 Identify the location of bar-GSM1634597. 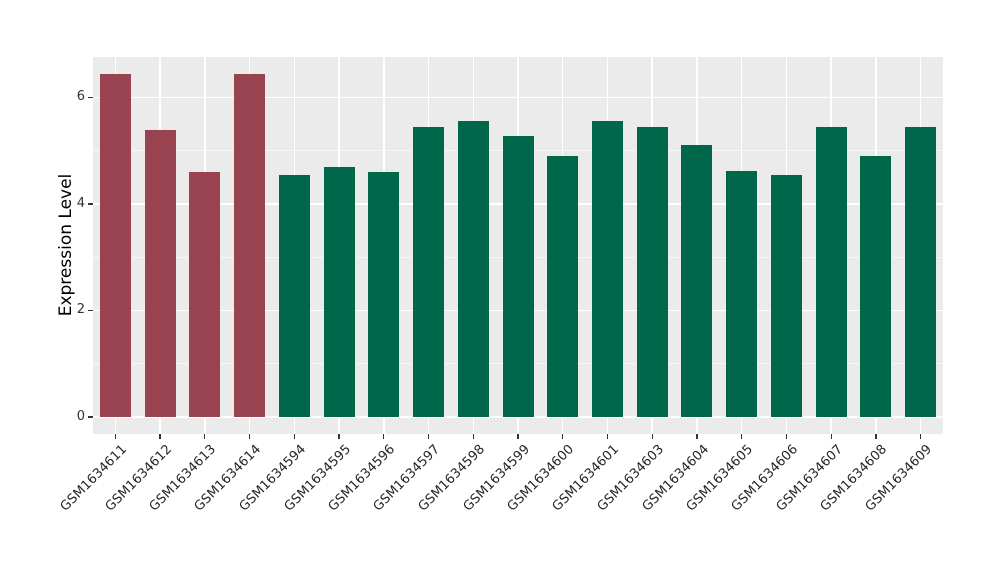
(429, 271).